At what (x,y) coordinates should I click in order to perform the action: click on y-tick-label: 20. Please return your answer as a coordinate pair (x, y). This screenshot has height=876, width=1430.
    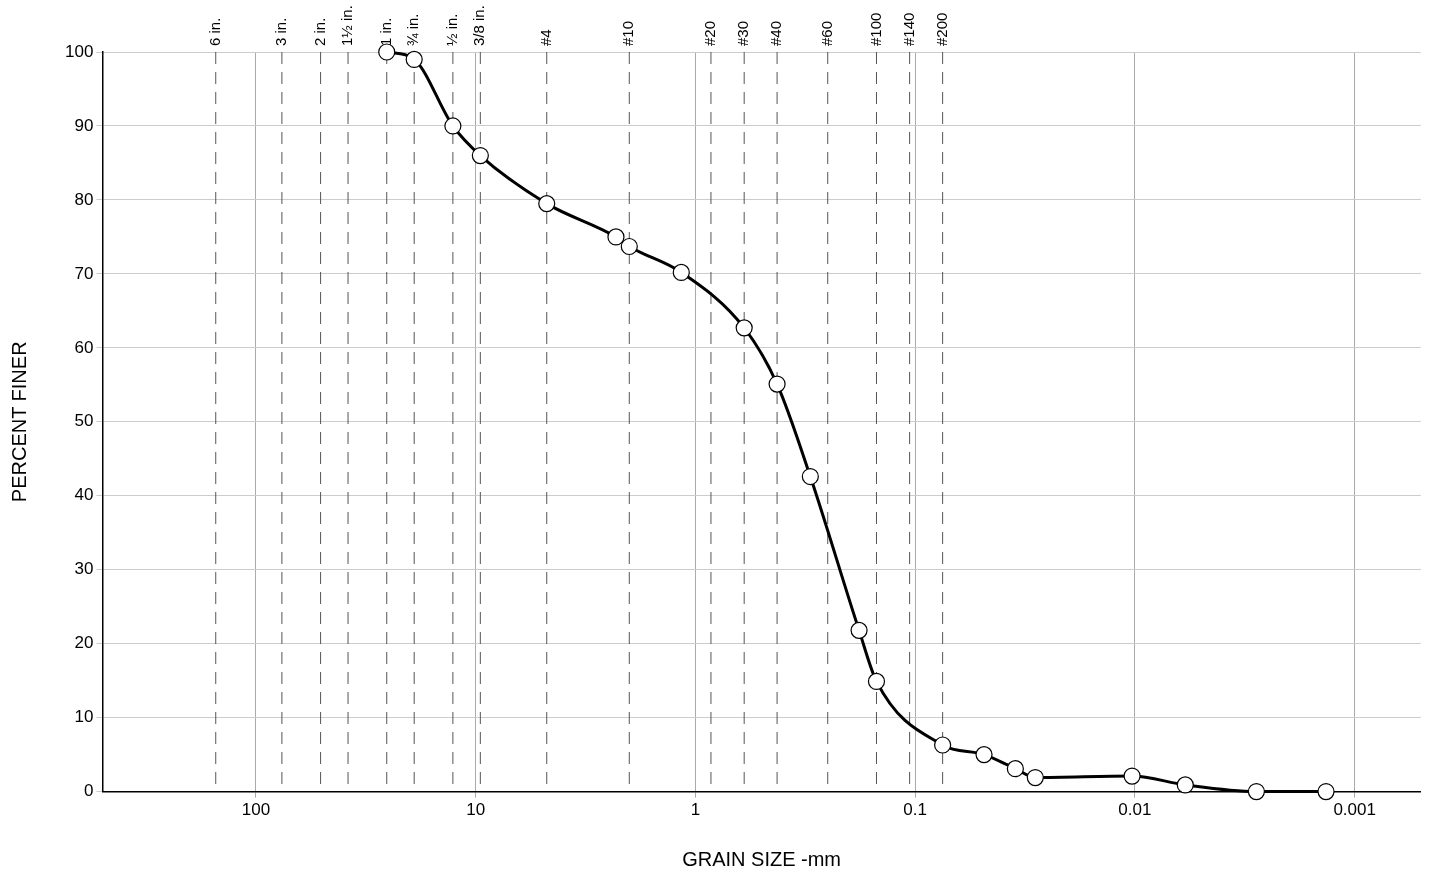
    Looking at the image, I should click on (84, 643).